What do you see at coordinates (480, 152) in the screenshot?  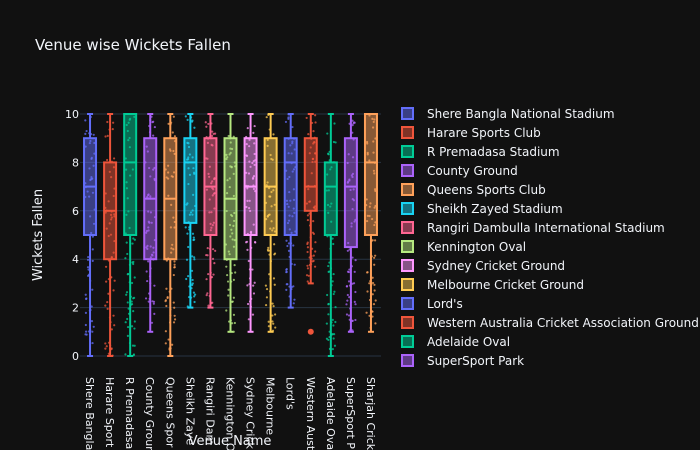 I see `legend-item: R Premadasa Stadium` at bounding box center [480, 152].